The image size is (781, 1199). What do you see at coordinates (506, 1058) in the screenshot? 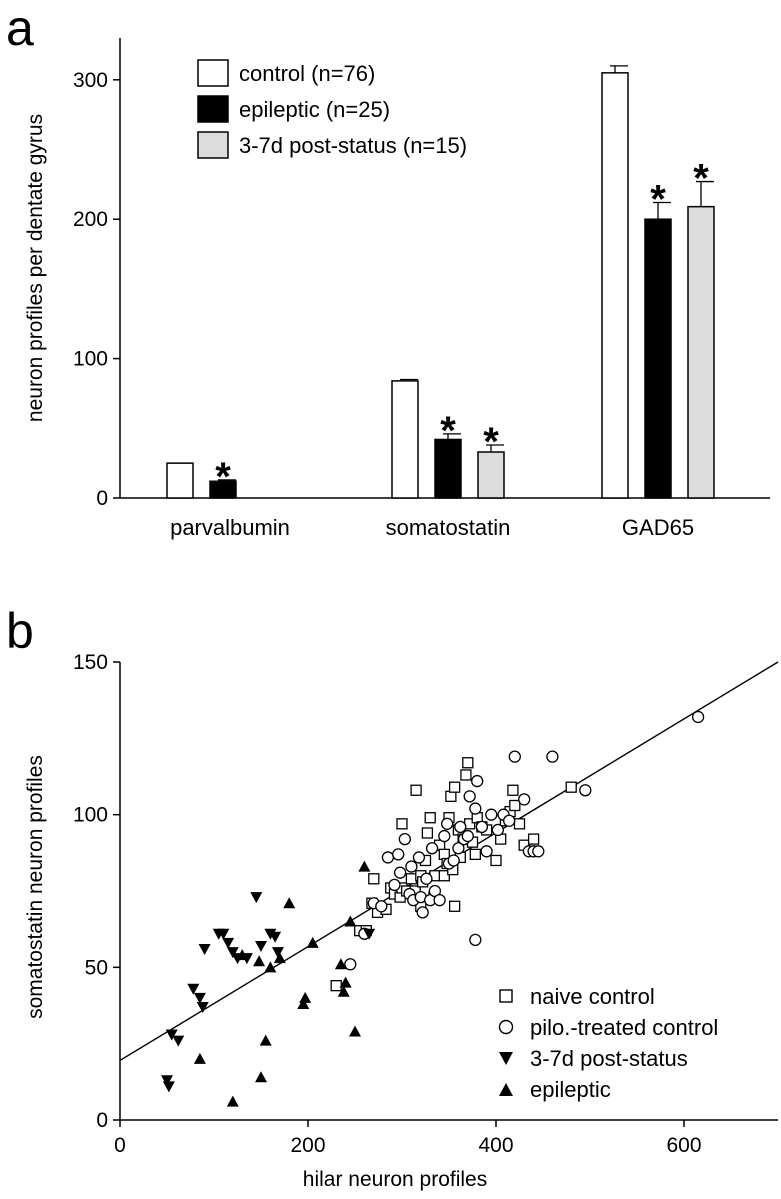
I see `legend-marker-post-status` at bounding box center [506, 1058].